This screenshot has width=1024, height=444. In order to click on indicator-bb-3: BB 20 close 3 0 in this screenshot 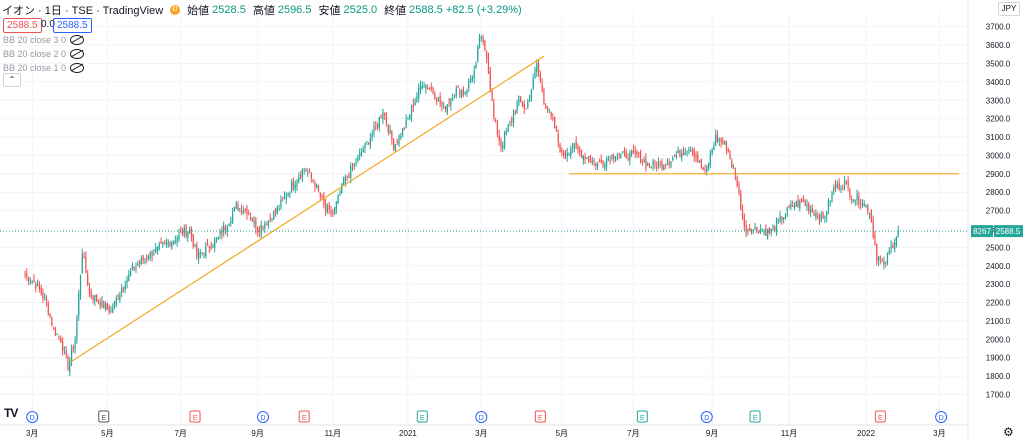, I will do `click(44, 40)`.